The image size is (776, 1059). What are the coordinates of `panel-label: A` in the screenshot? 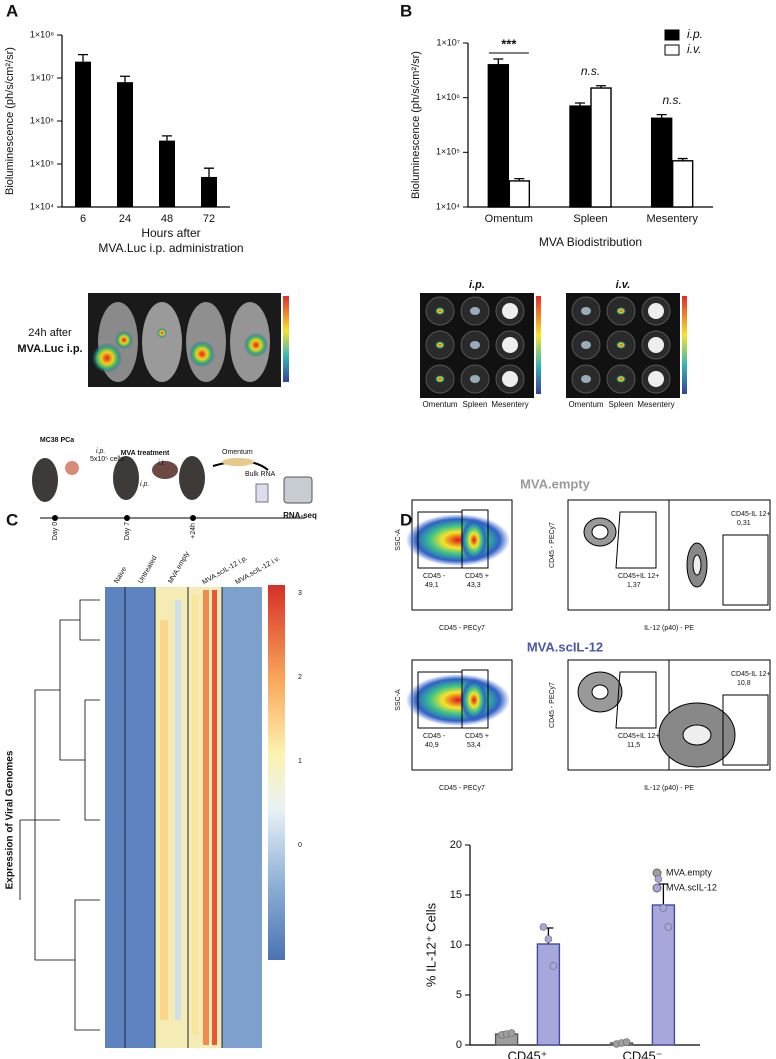 It's located at (12, 10).